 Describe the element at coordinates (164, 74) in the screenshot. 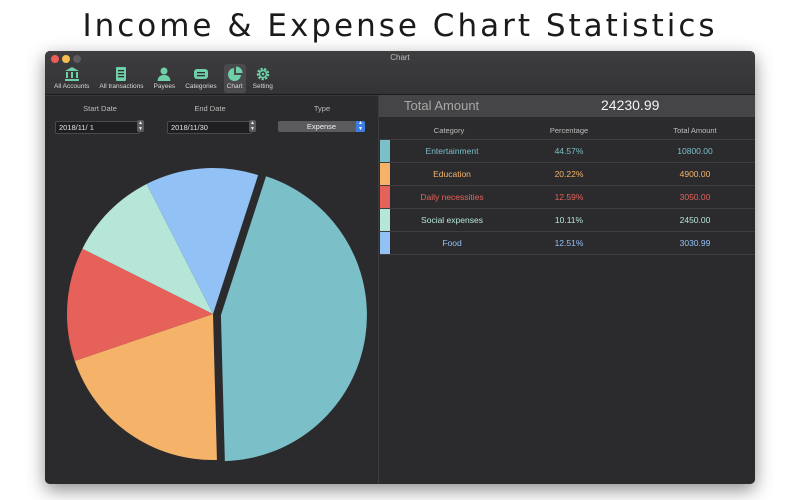

I see `person-icon` at that location.